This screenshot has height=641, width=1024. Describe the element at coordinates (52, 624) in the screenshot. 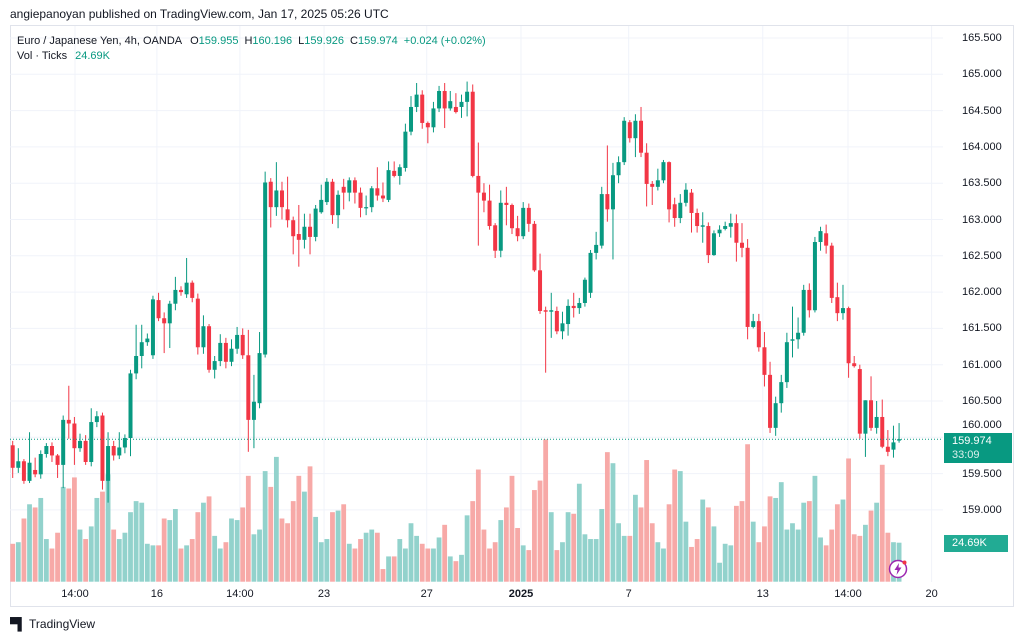

I see `tradingview-logo: ▀▌ TradingView` at that location.